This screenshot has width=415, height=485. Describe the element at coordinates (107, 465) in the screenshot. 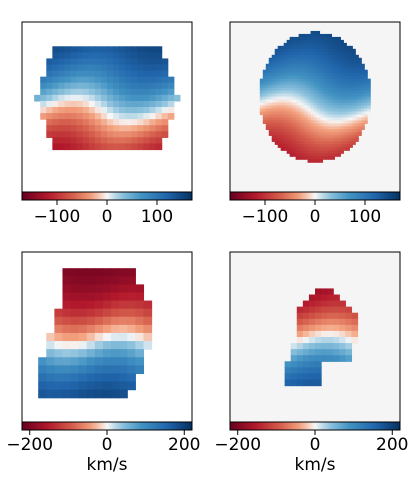

I see `colorbar-label: km/s` at that location.